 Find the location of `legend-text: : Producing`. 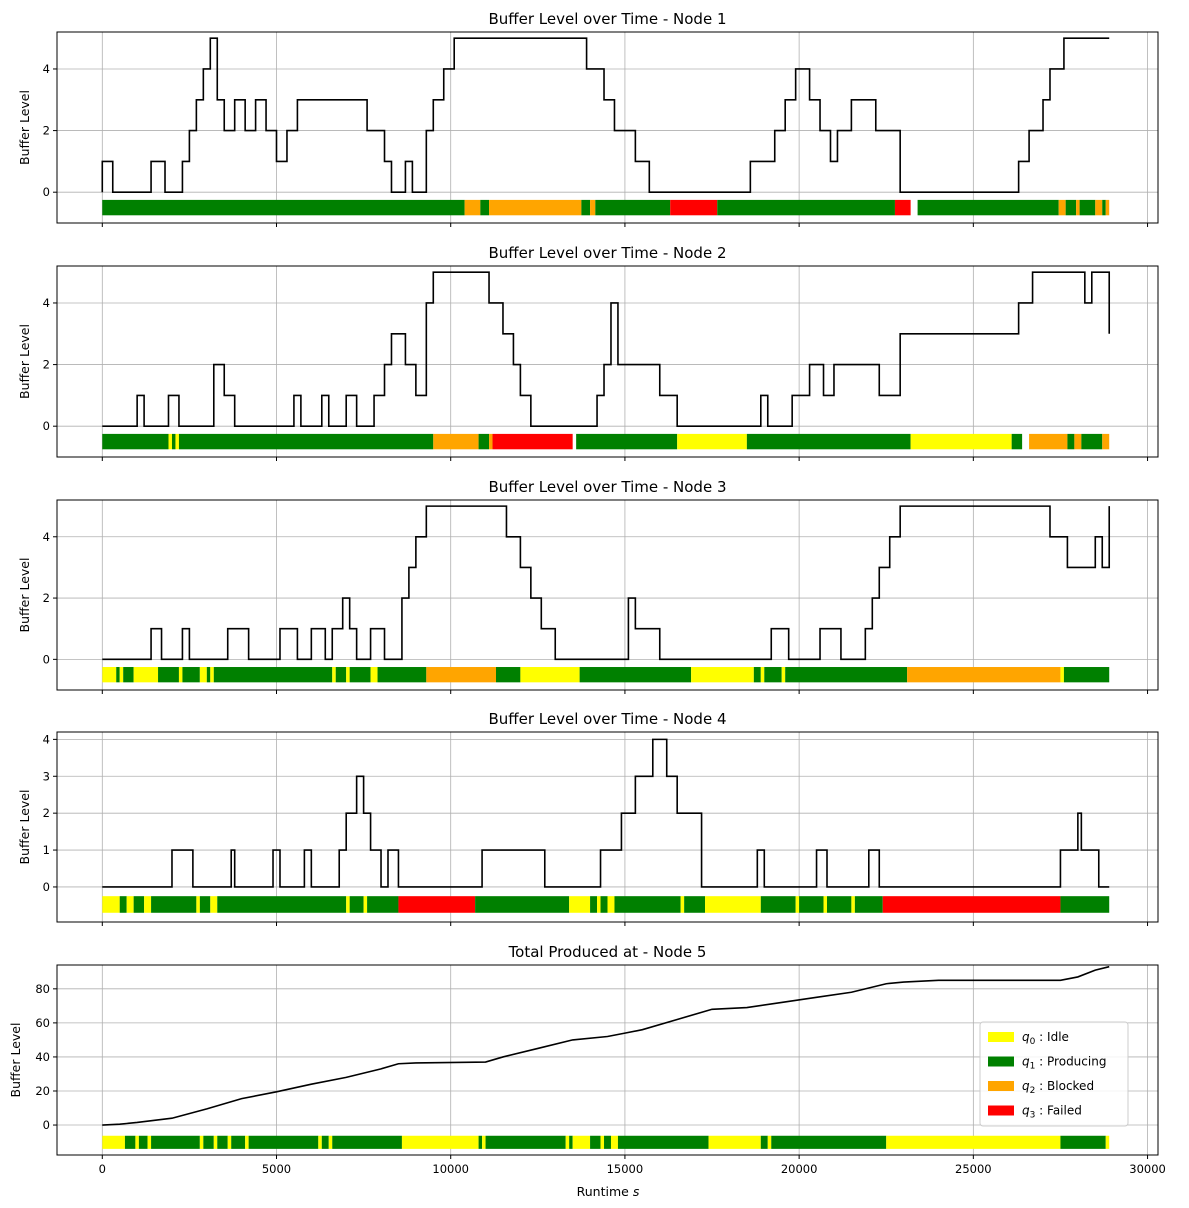

legend-text: : Producing is located at coordinates (1070, 1062).